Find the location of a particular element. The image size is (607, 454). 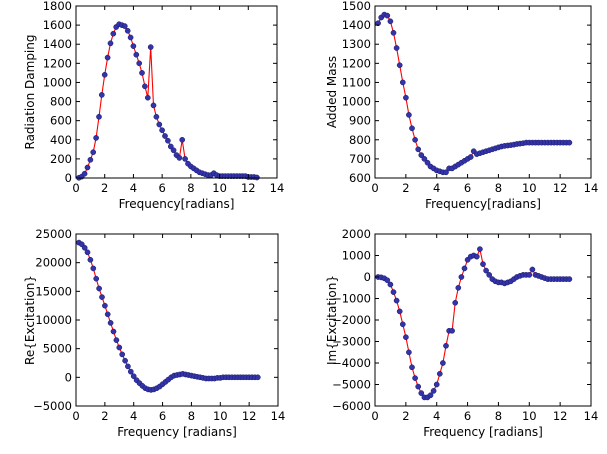

x-axis-label: Frequency [radians] is located at coordinates (483, 432).